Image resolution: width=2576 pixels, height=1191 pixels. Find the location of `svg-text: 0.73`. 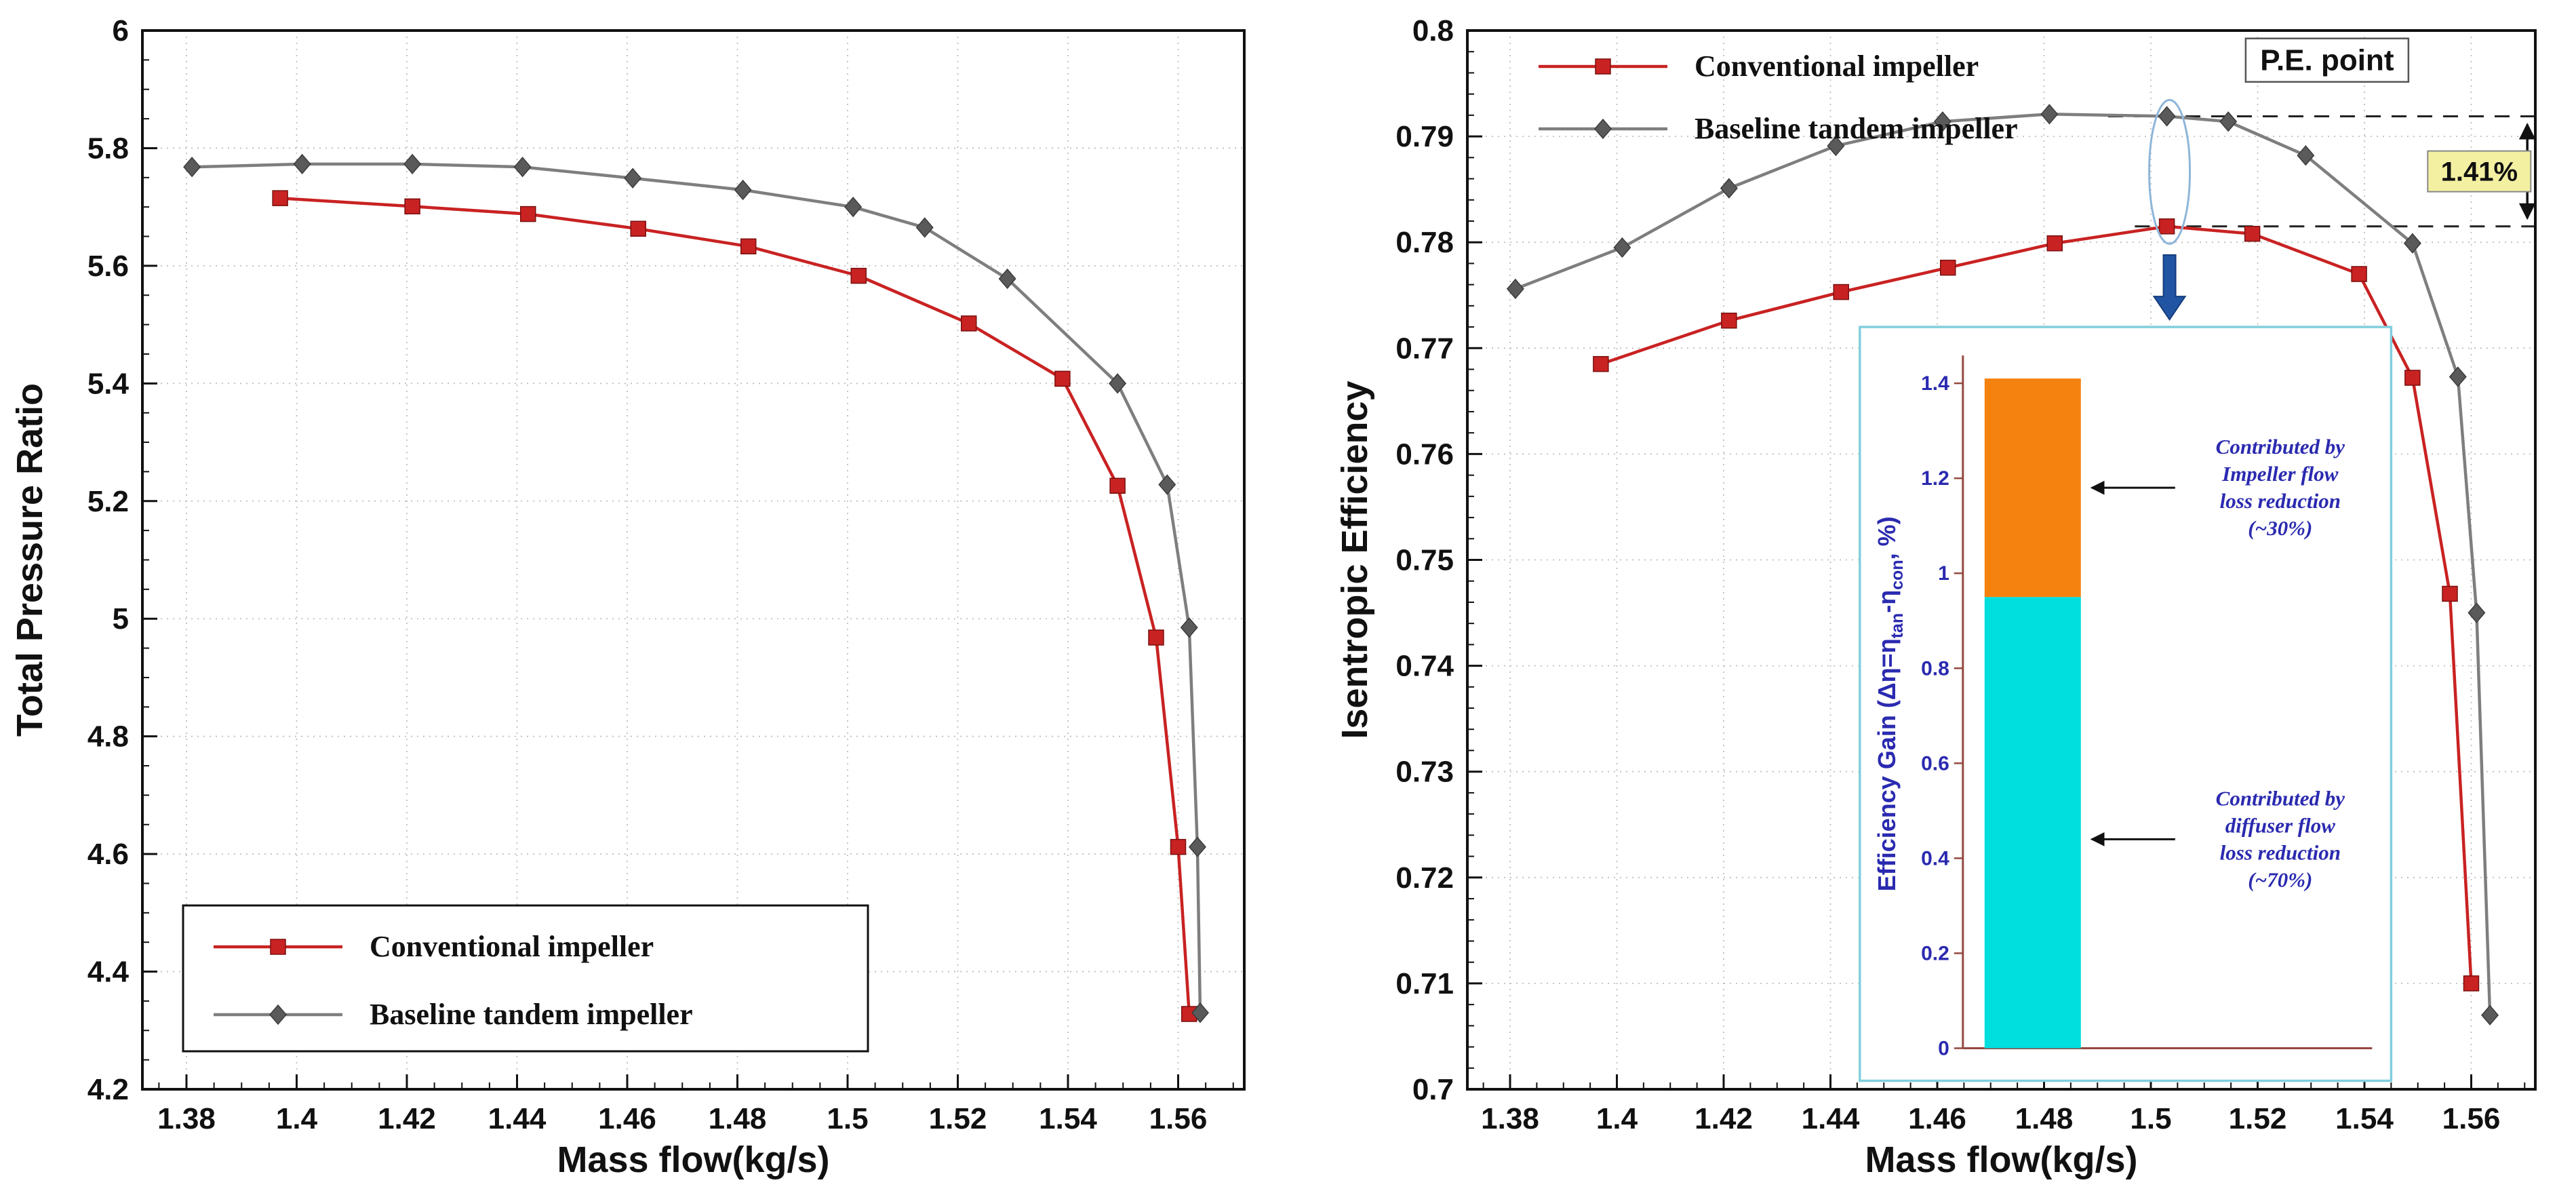

svg-text: 0.73 is located at coordinates (1424, 772).